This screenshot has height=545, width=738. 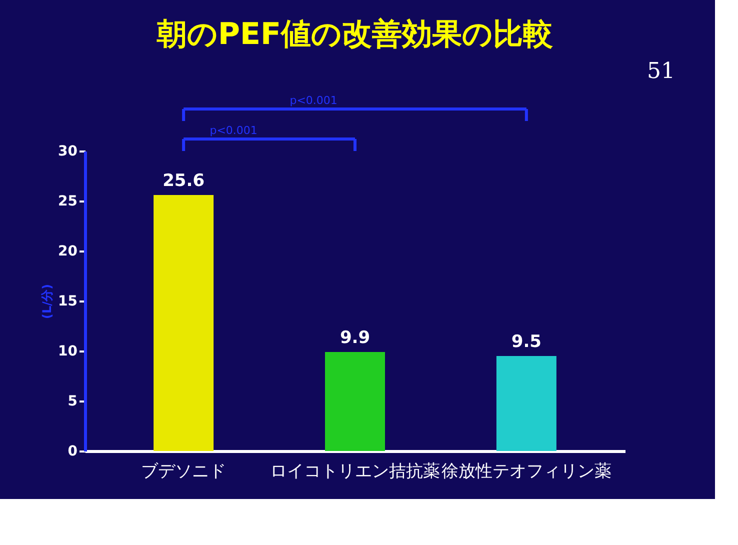 I want to click on y-tick-label: 25, so click(x=68, y=202).